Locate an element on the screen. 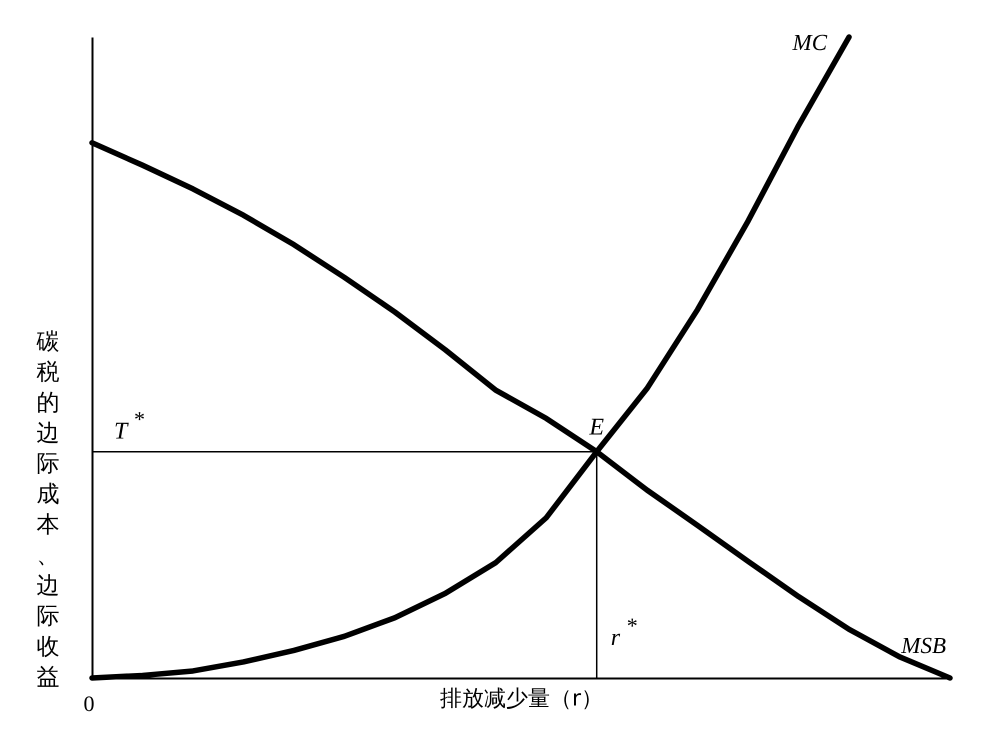 The height and width of the screenshot is (745, 990). x-axis-title: 排放减少量（r） is located at coordinates (522, 699).